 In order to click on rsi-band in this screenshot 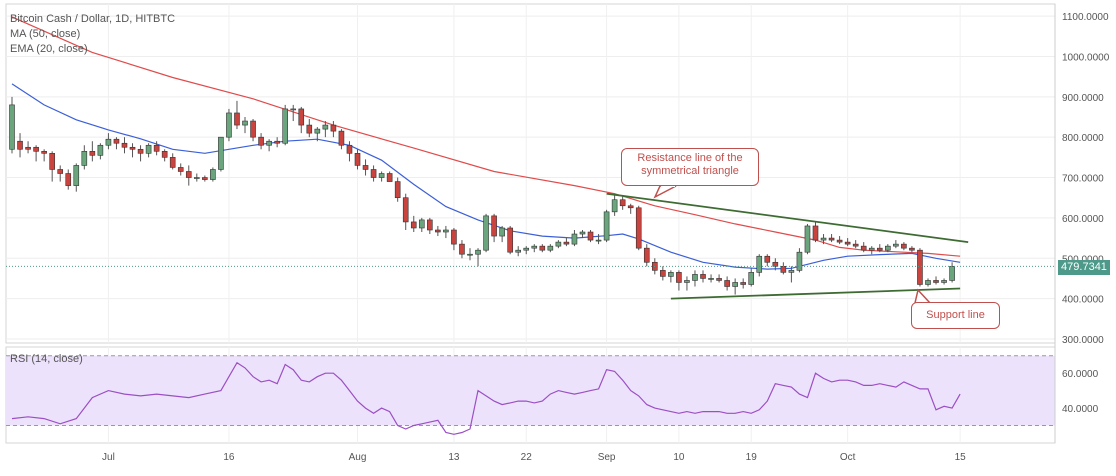, I will do `click(530, 390)`.